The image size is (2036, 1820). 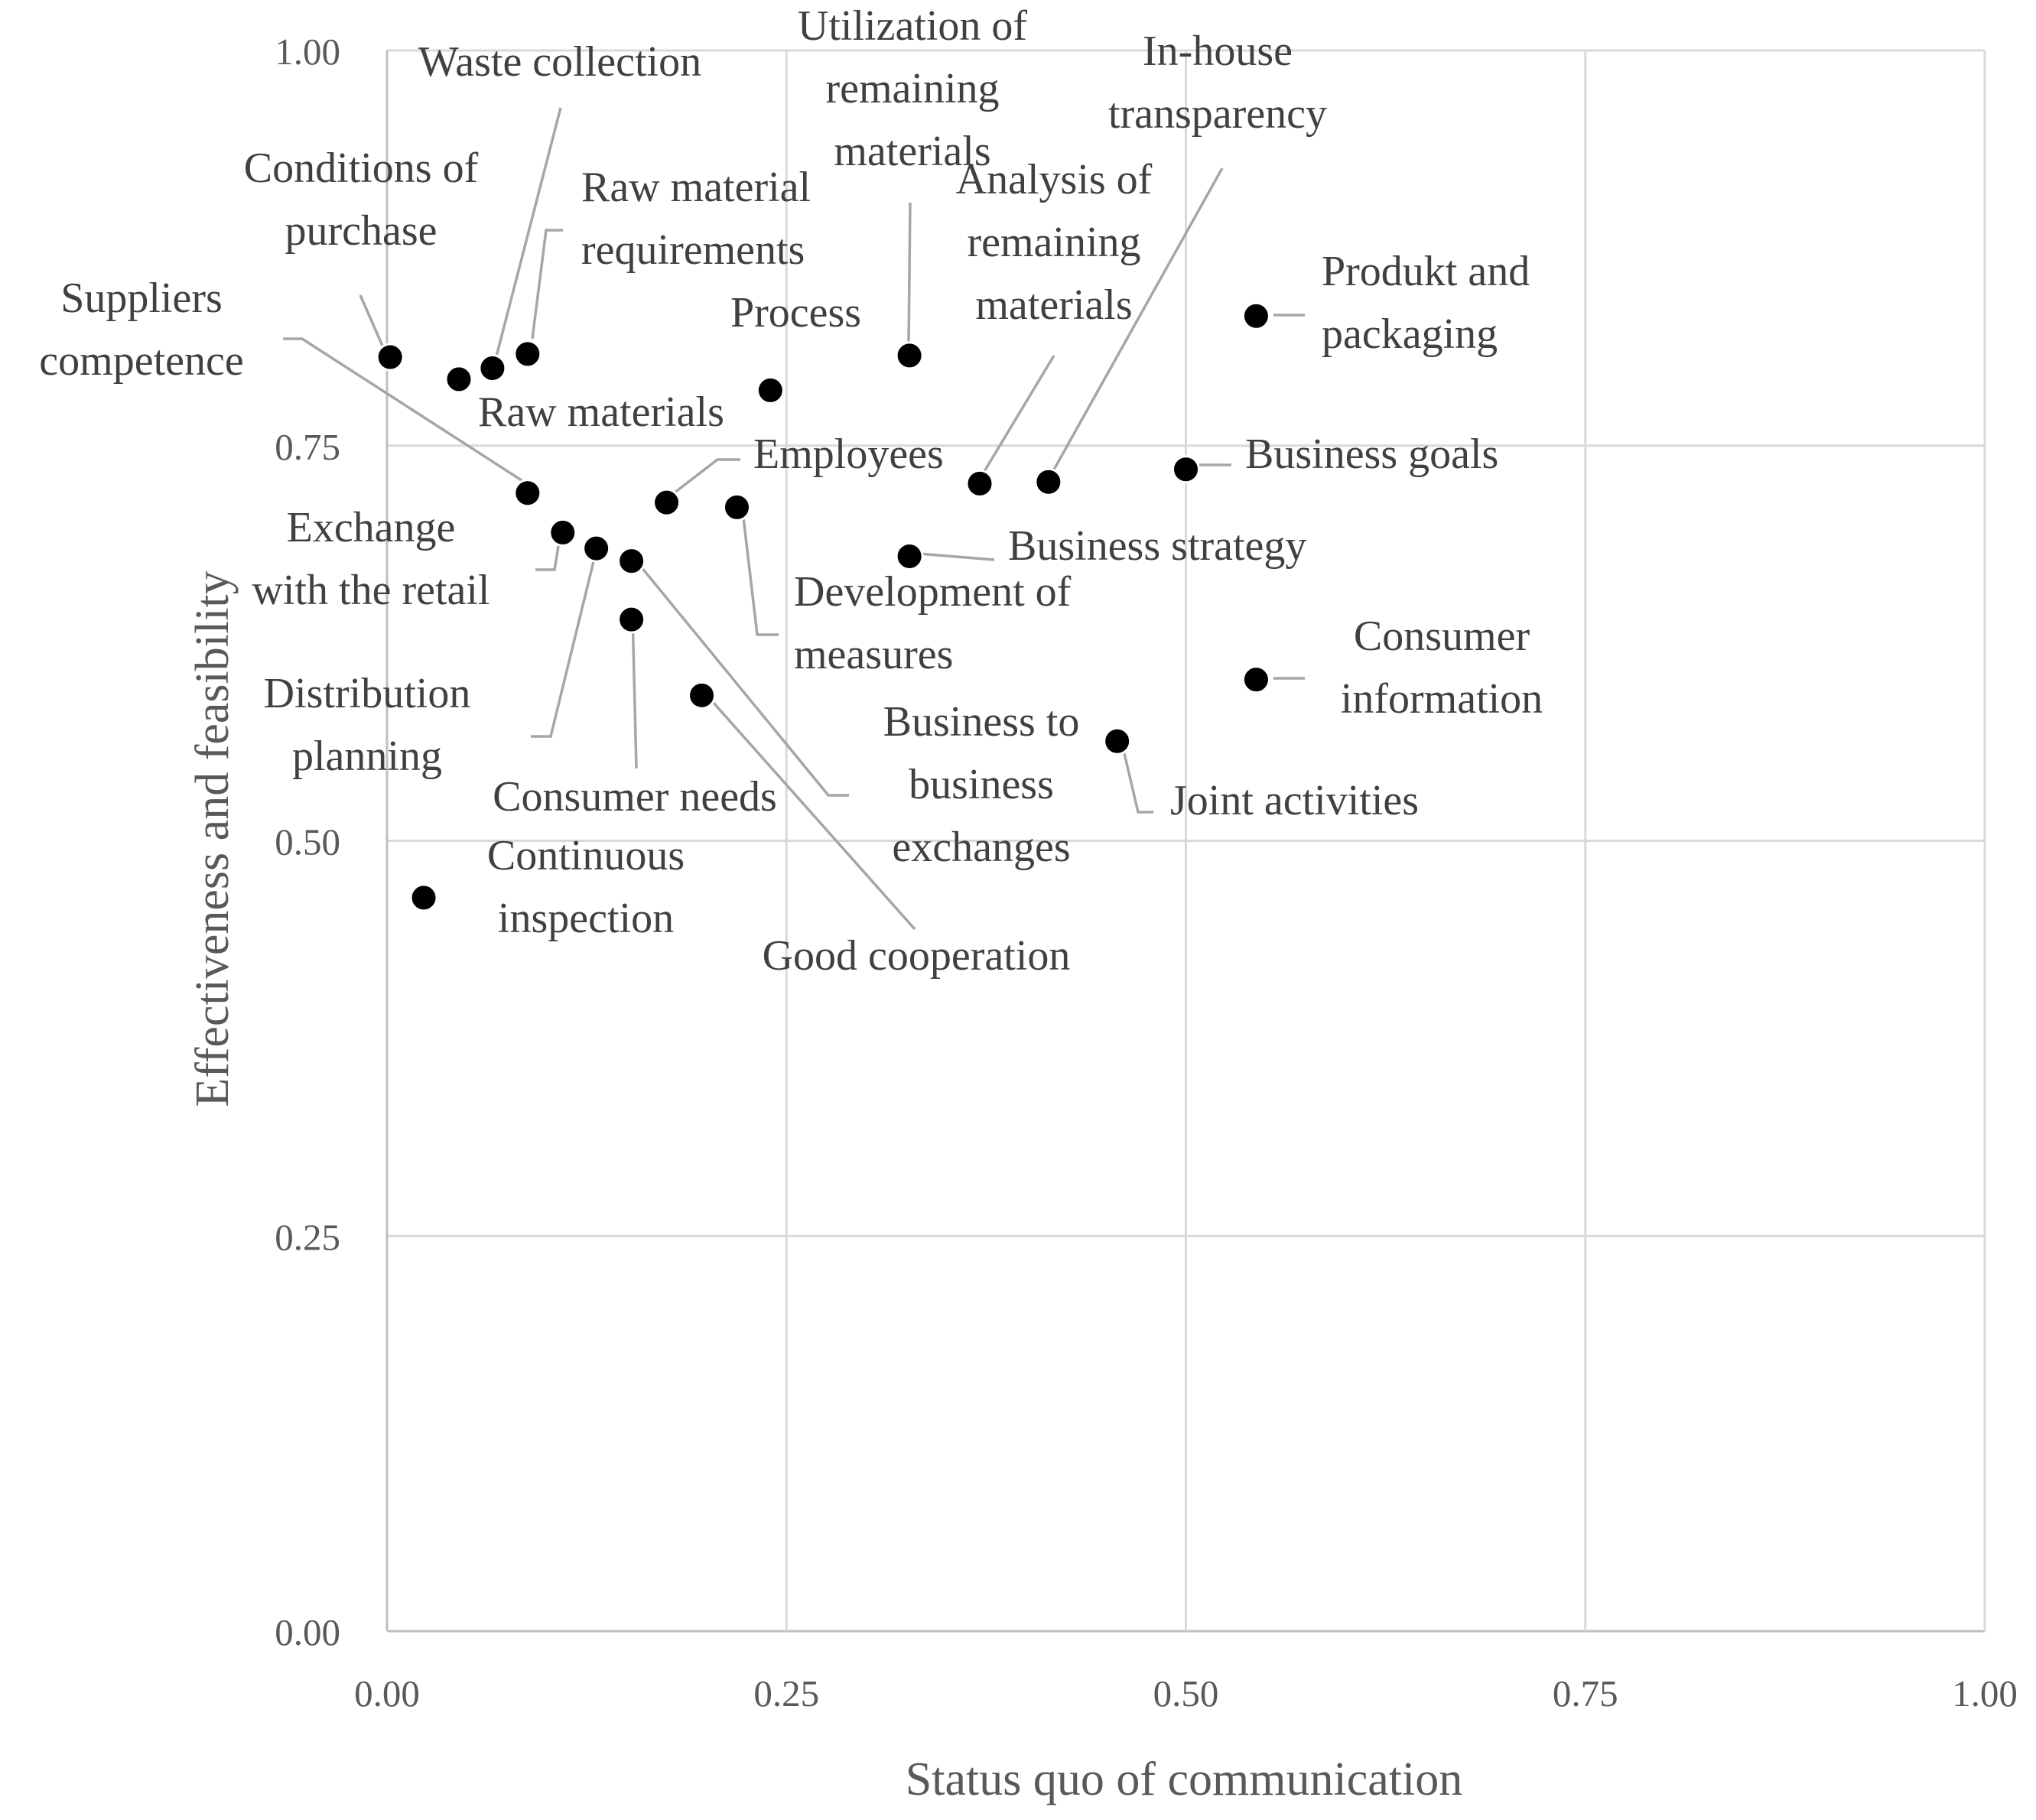 I want to click on point-label: Business strategy, so click(x=1157, y=546).